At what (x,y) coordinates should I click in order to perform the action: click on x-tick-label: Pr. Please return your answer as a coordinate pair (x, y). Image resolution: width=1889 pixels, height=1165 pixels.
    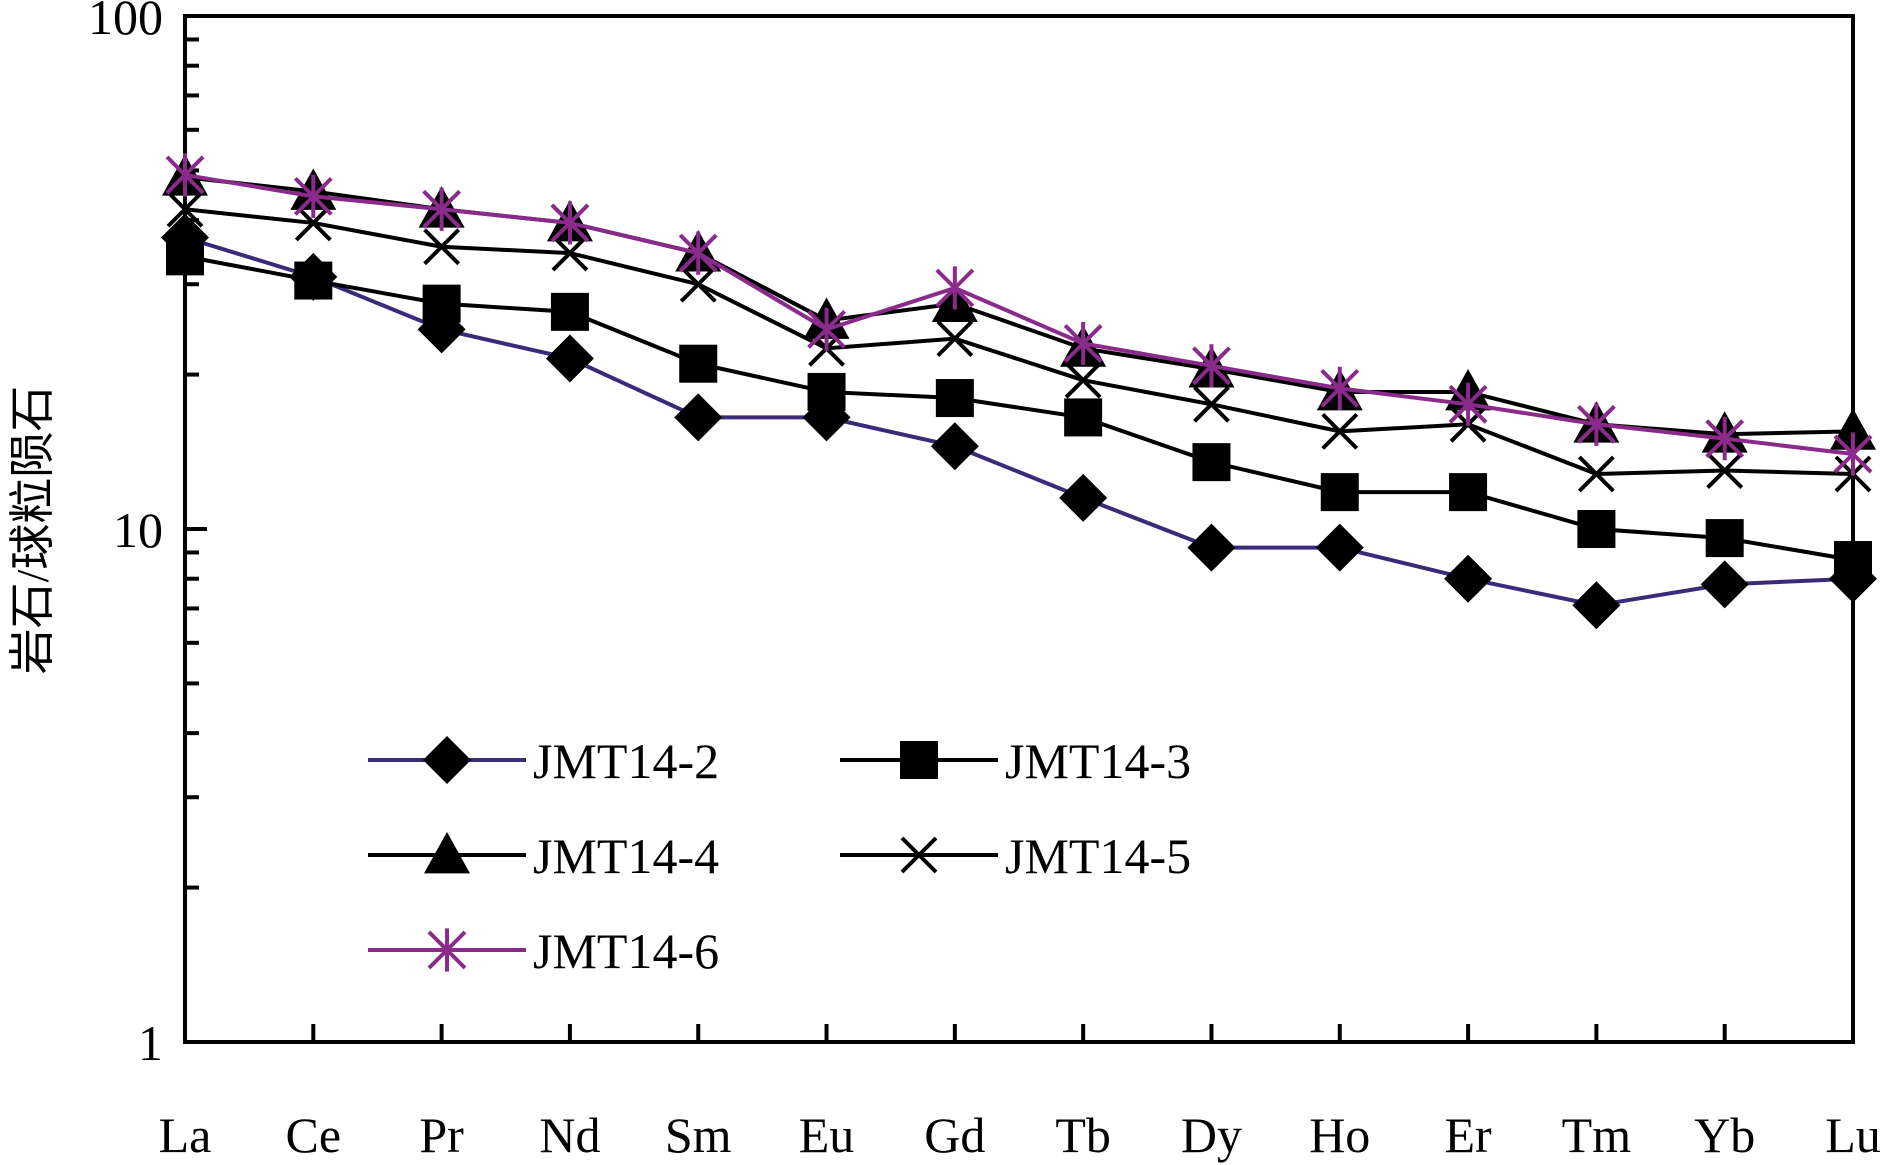
    Looking at the image, I should click on (441, 1135).